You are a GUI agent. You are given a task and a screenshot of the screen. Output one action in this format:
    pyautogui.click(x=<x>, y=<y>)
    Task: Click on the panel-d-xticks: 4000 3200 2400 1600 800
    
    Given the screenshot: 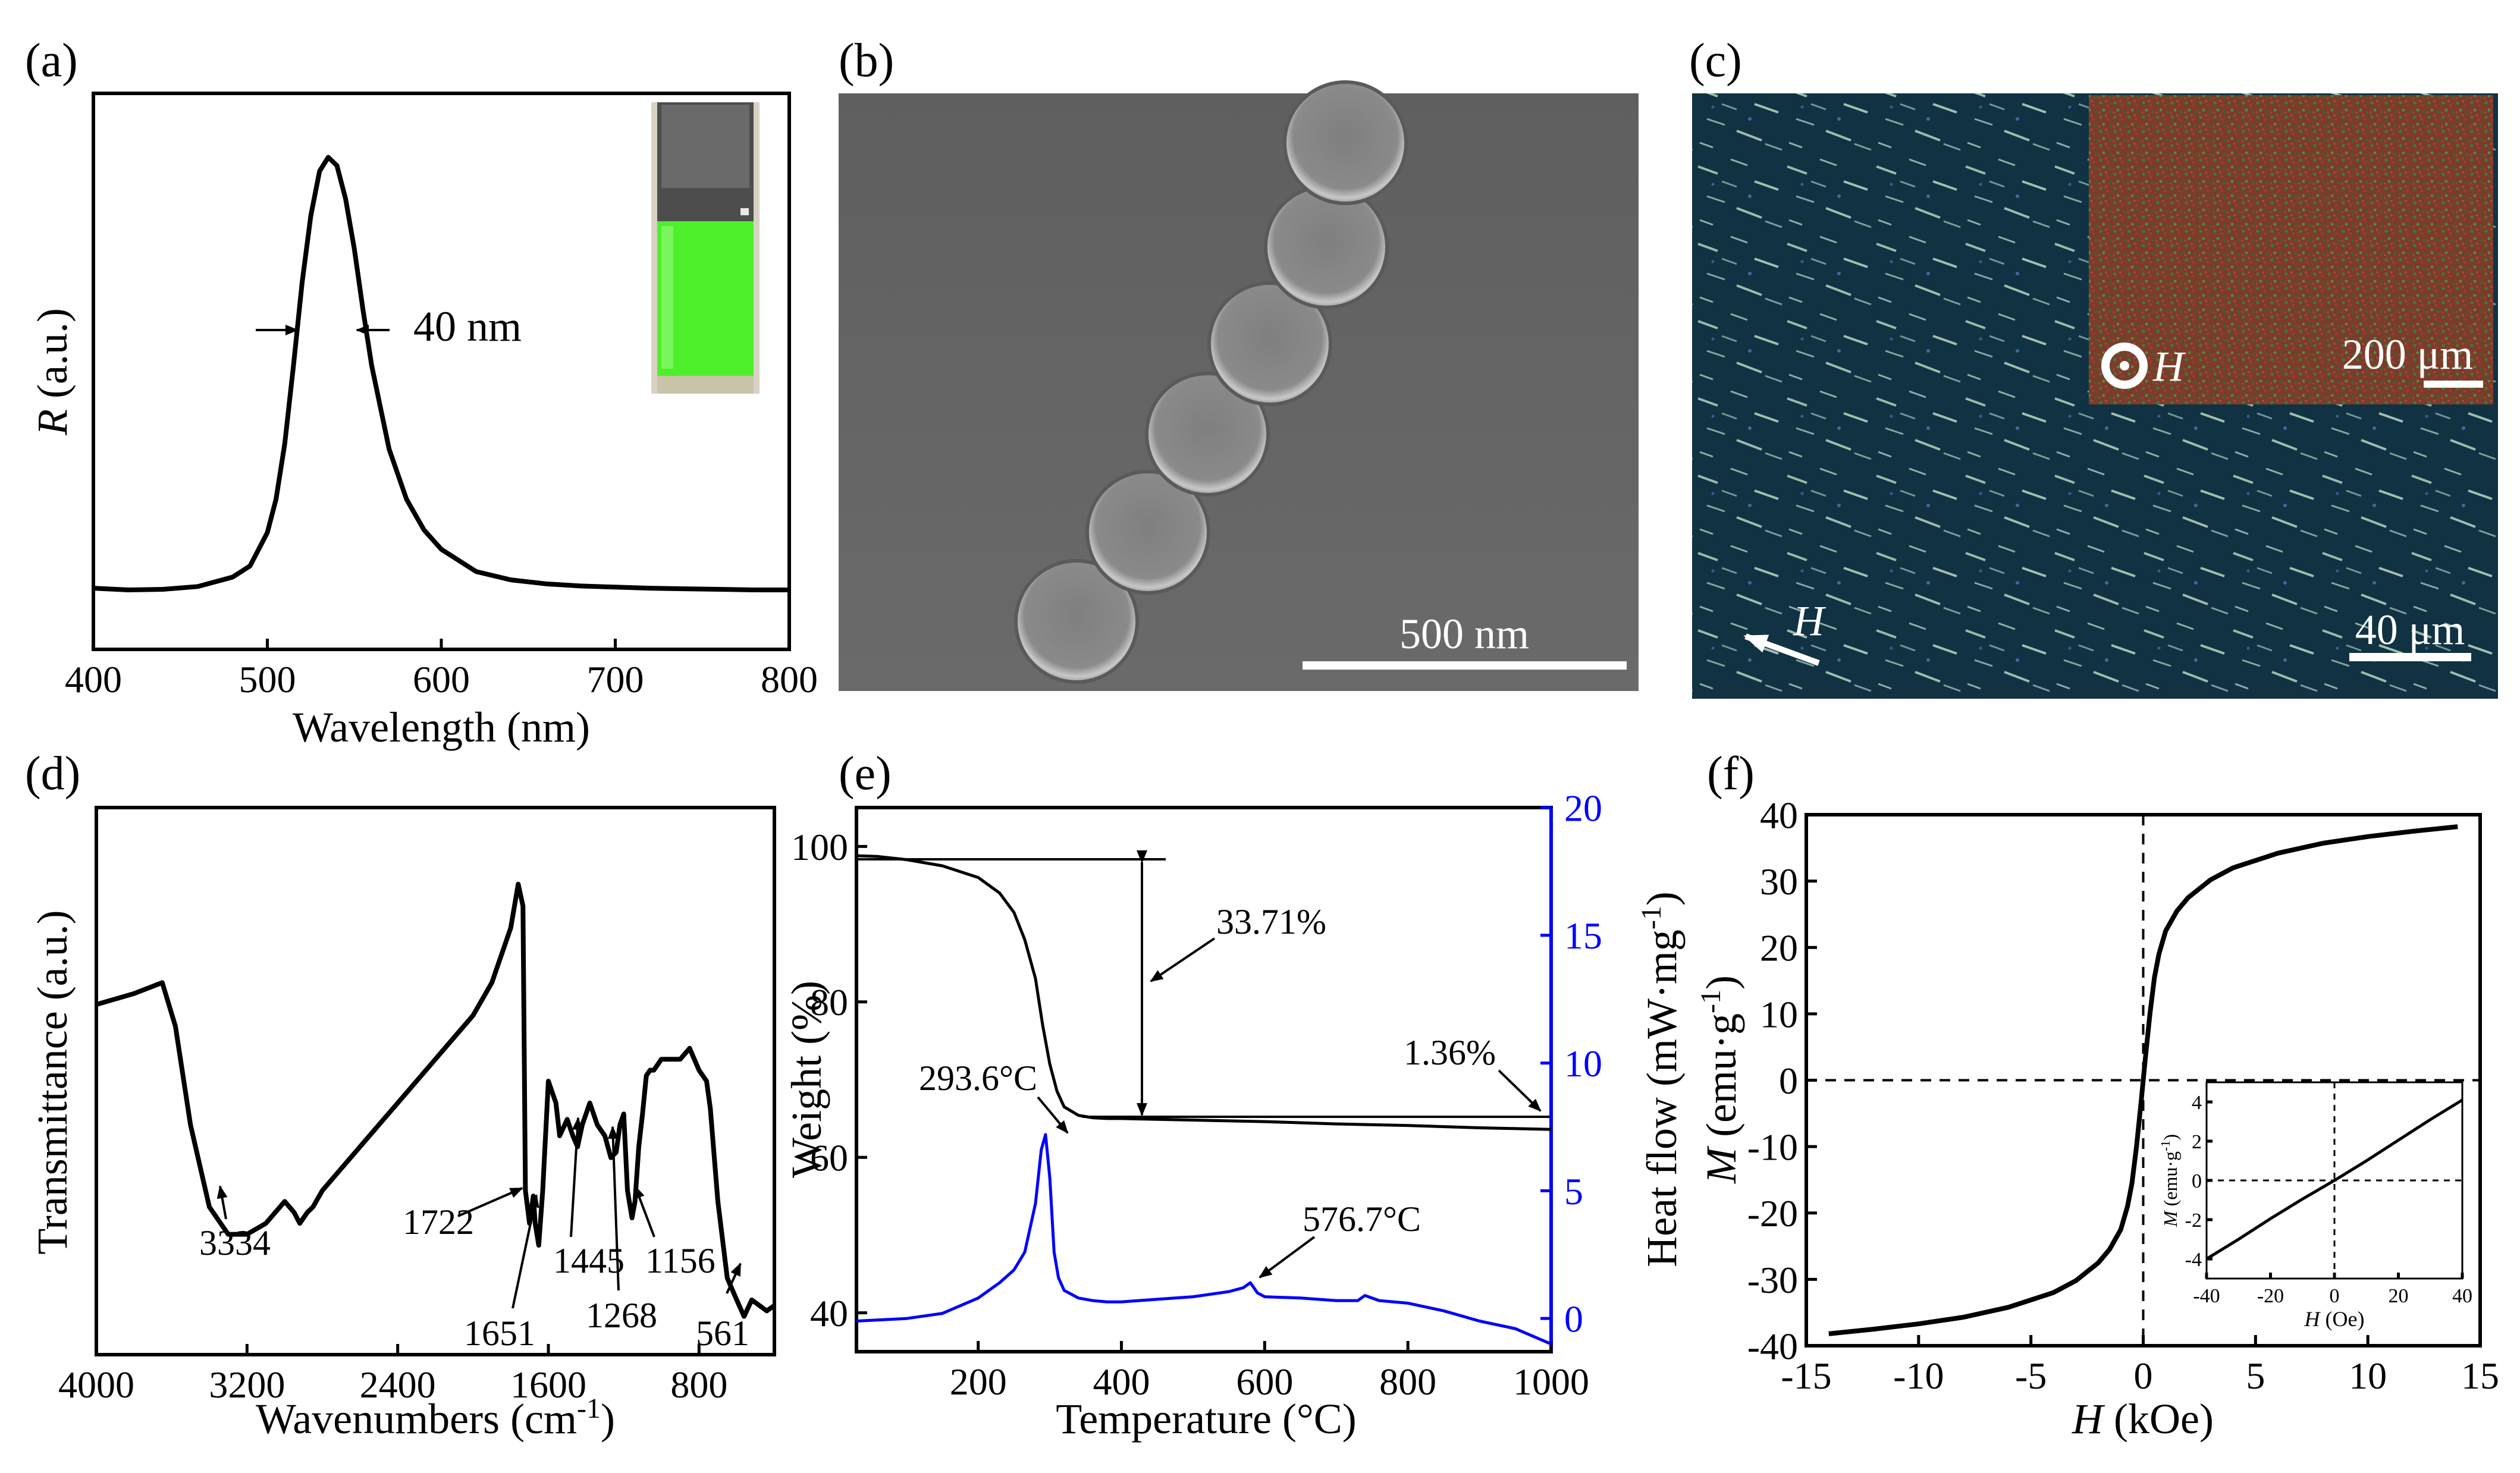 What is the action you would take?
    pyautogui.click(x=393, y=1375)
    